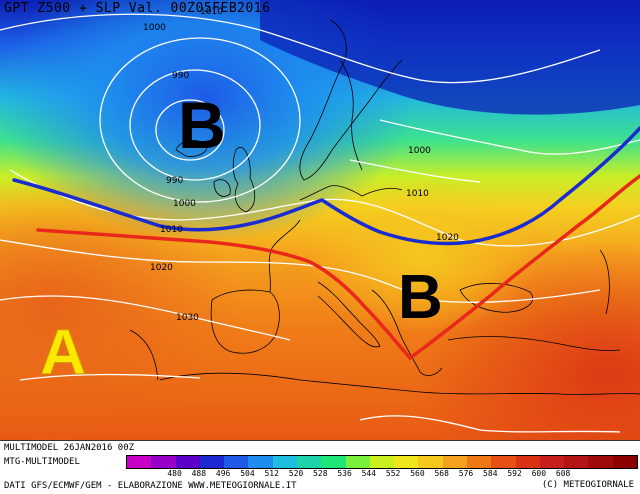  What do you see at coordinates (69, 448) in the screenshot?
I see `model-run-label: MULTIMODEL 26JAN2016 00Z` at bounding box center [69, 448].